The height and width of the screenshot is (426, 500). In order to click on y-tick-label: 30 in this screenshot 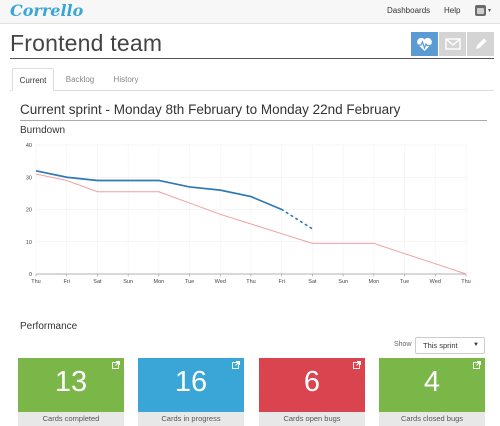, I will do `click(29, 178)`.